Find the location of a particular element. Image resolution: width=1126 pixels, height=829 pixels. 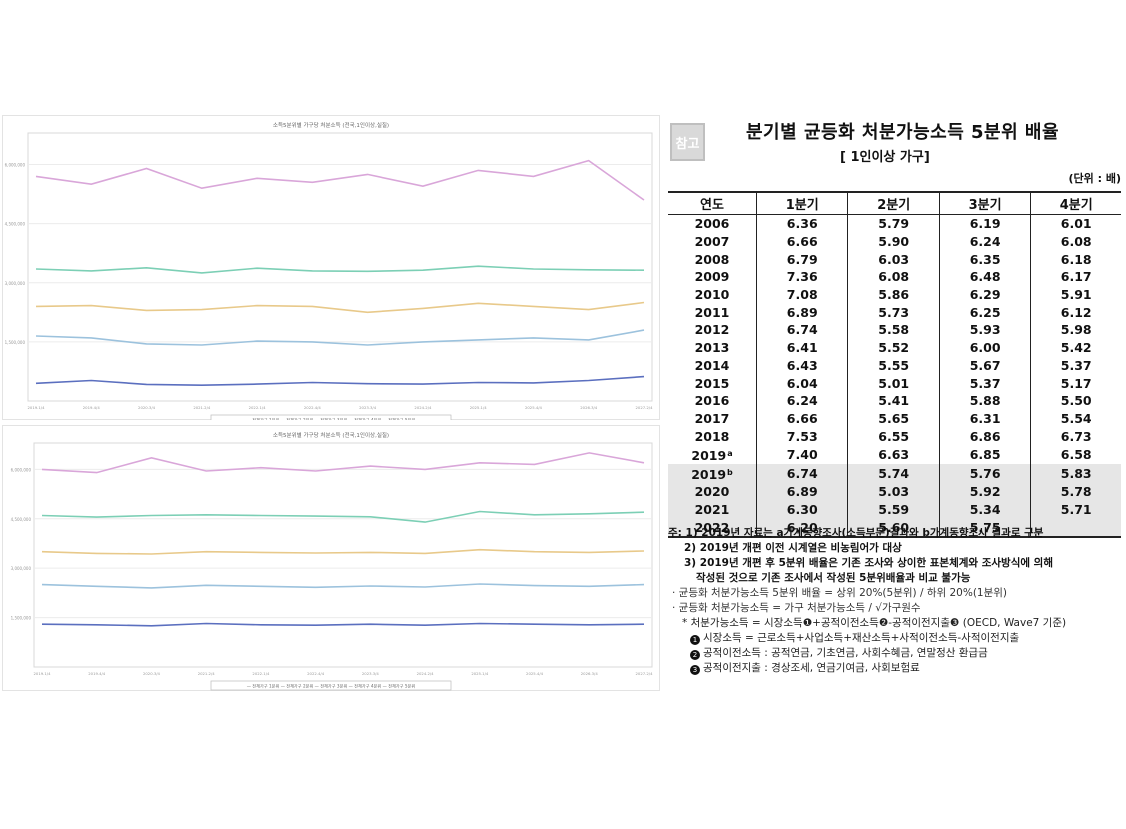

circled-number-1: 1 is located at coordinates (695, 640).